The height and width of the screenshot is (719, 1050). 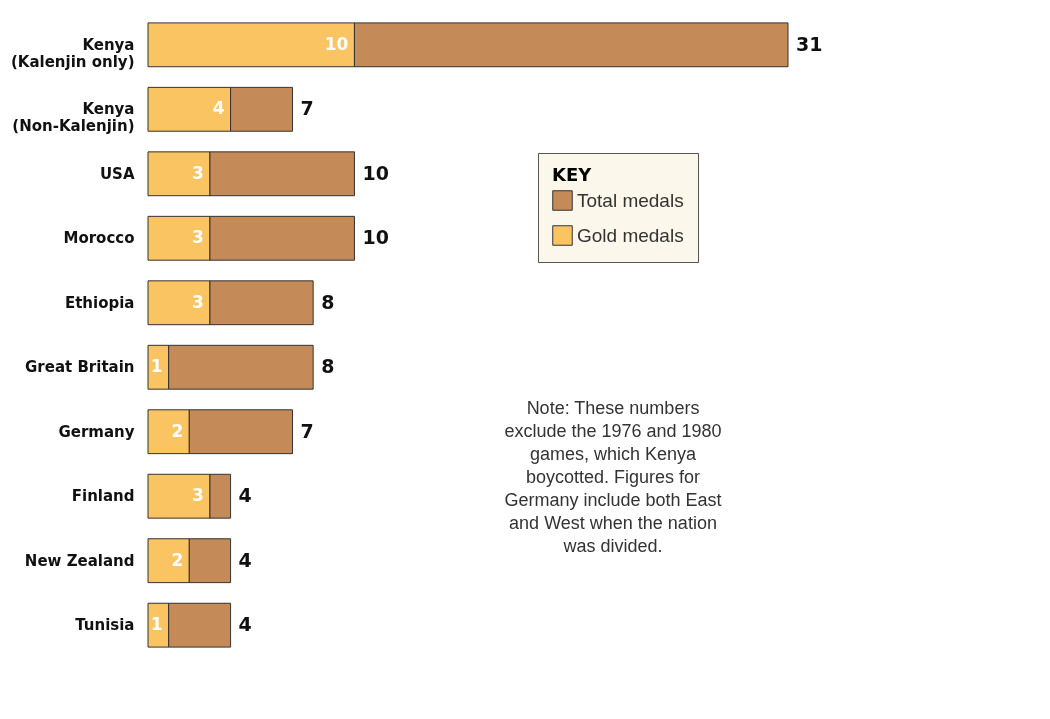 I want to click on data-label: 4, so click(x=218, y=108).